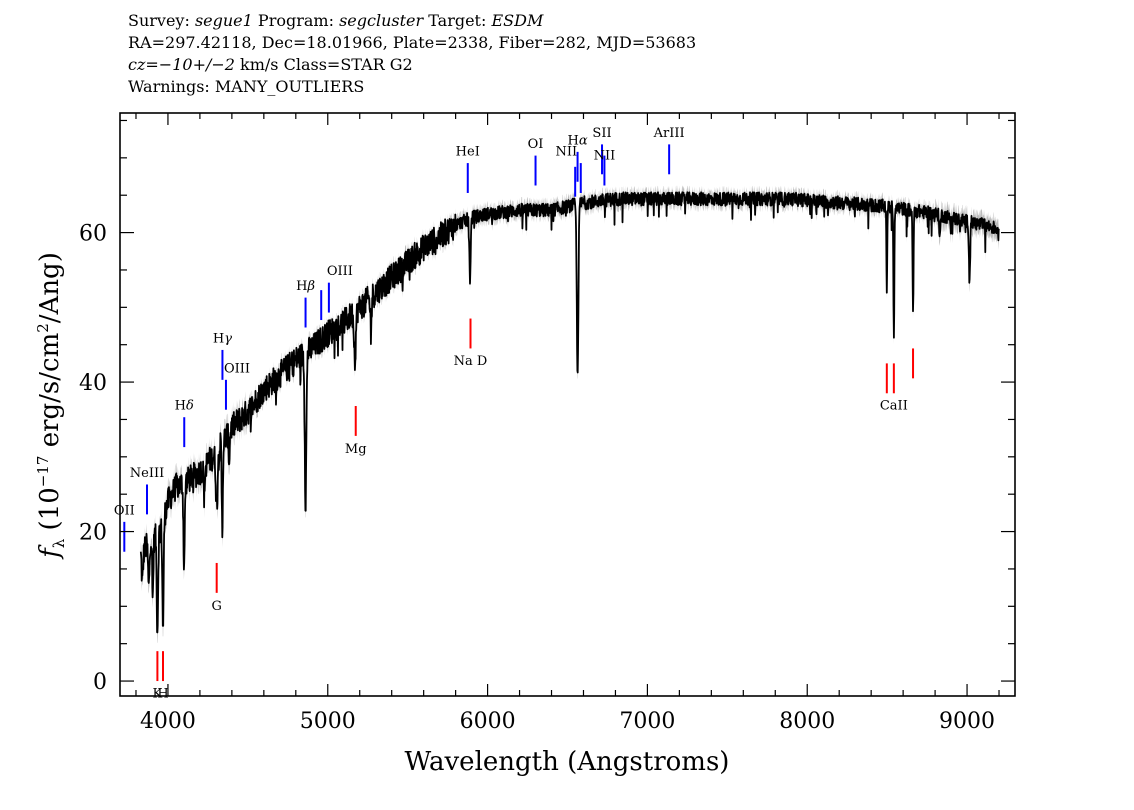 This screenshot has height=810, width=1134. What do you see at coordinates (967, 721) in the screenshot?
I see `x-tick-label: 9000` at bounding box center [967, 721].